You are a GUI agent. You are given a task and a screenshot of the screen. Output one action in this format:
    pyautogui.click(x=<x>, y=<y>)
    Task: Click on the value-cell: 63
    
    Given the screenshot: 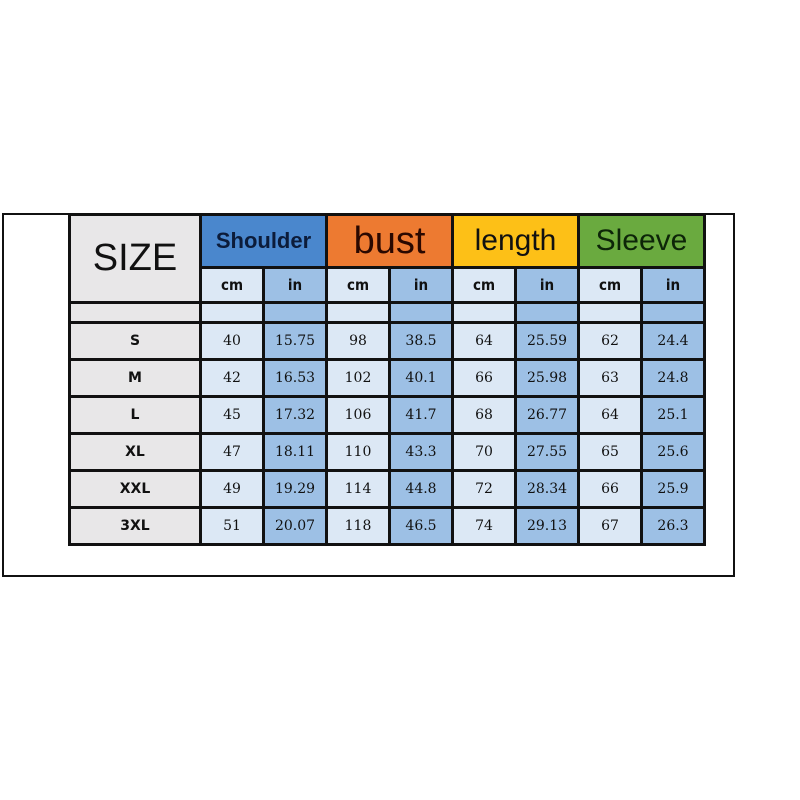 What is the action you would take?
    pyautogui.click(x=610, y=378)
    